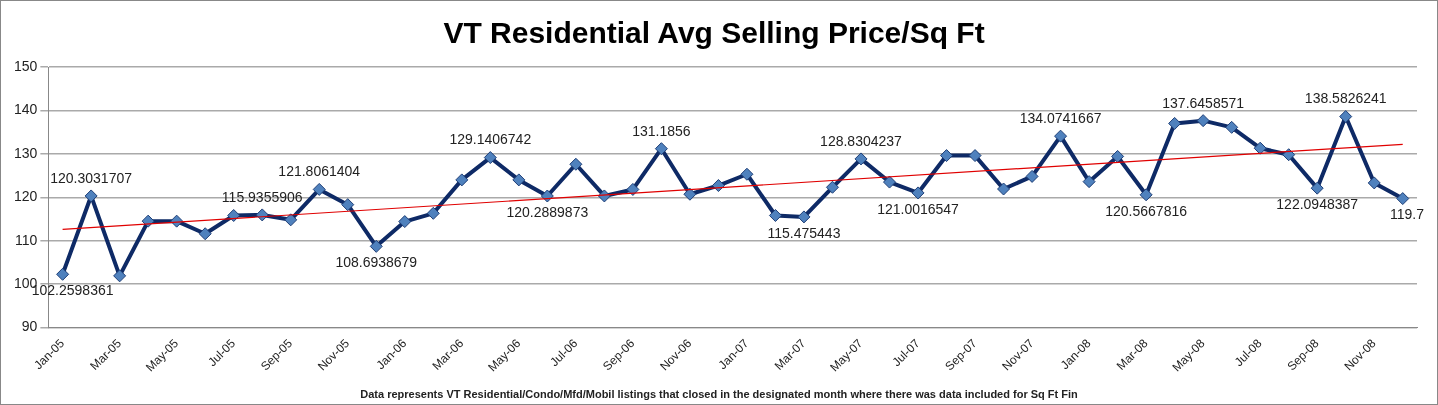  Describe the element at coordinates (29, 326) in the screenshot. I see `y-tick-label: 90` at that location.